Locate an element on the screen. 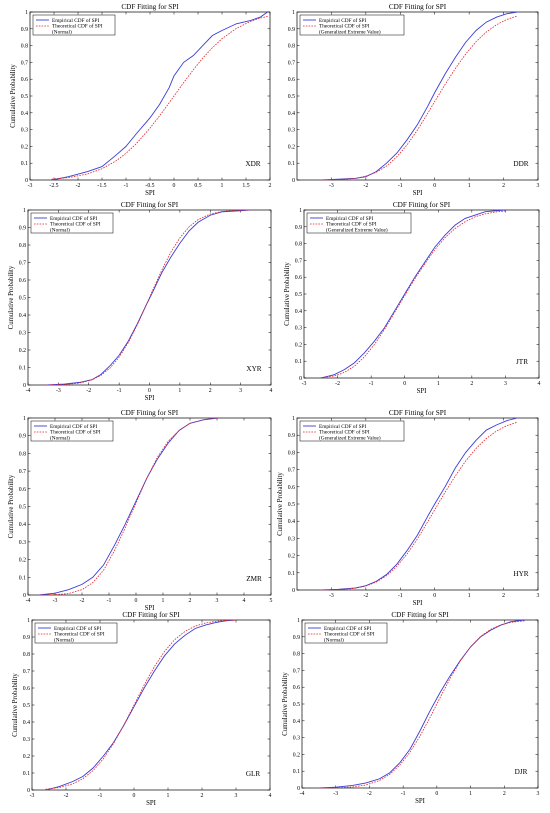  x-tick-label: 3 is located at coordinates (236, 796).